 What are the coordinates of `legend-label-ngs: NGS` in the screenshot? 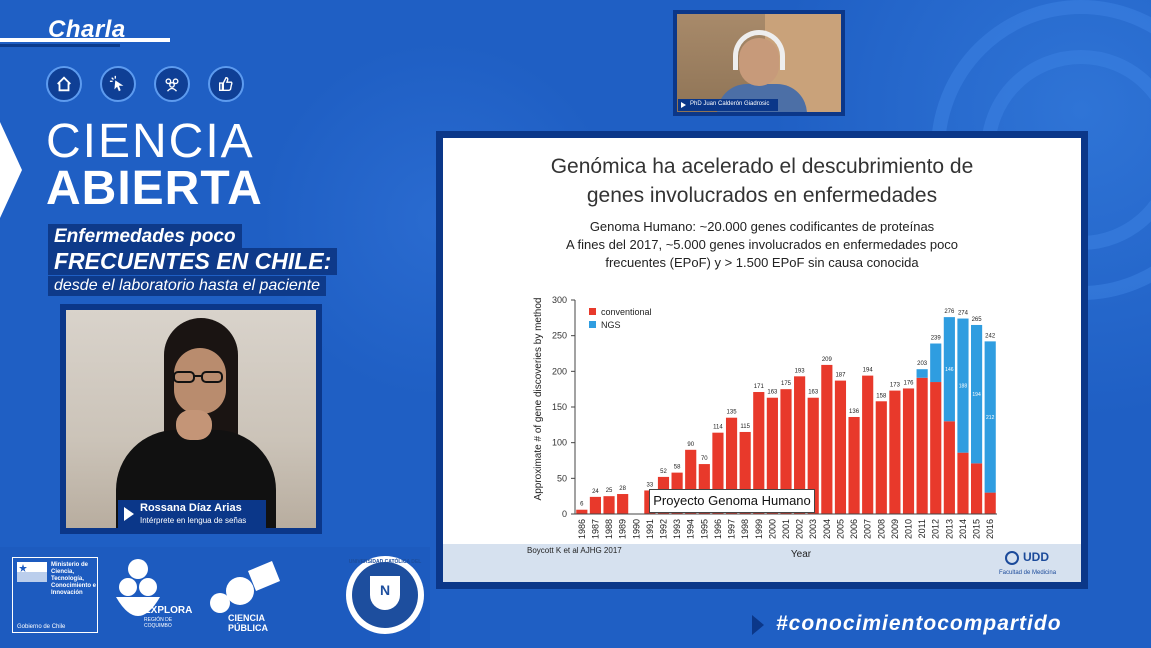 It's located at (611, 325).